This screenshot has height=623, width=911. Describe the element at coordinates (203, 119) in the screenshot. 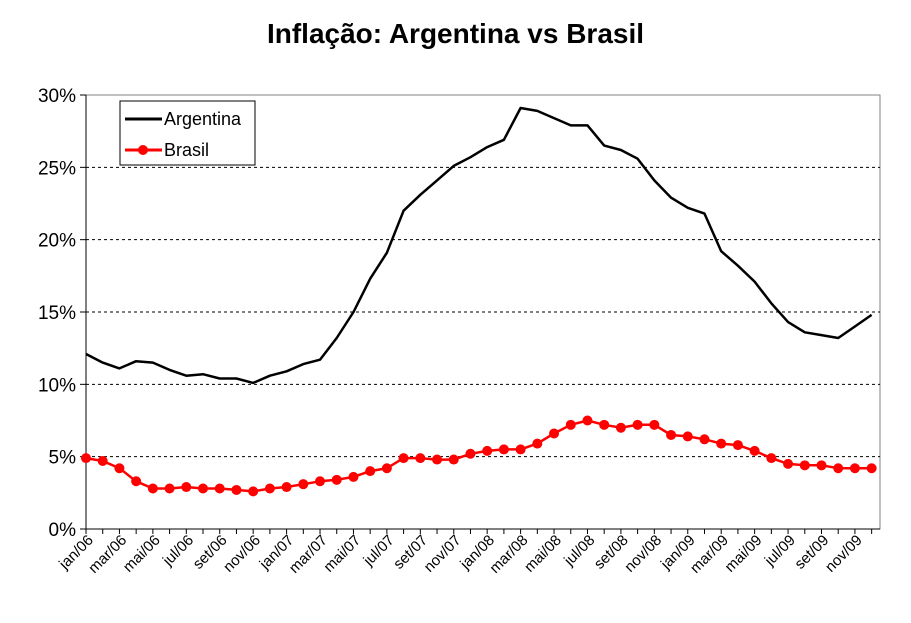

I see `legend-argentina-label: Argentina` at that location.